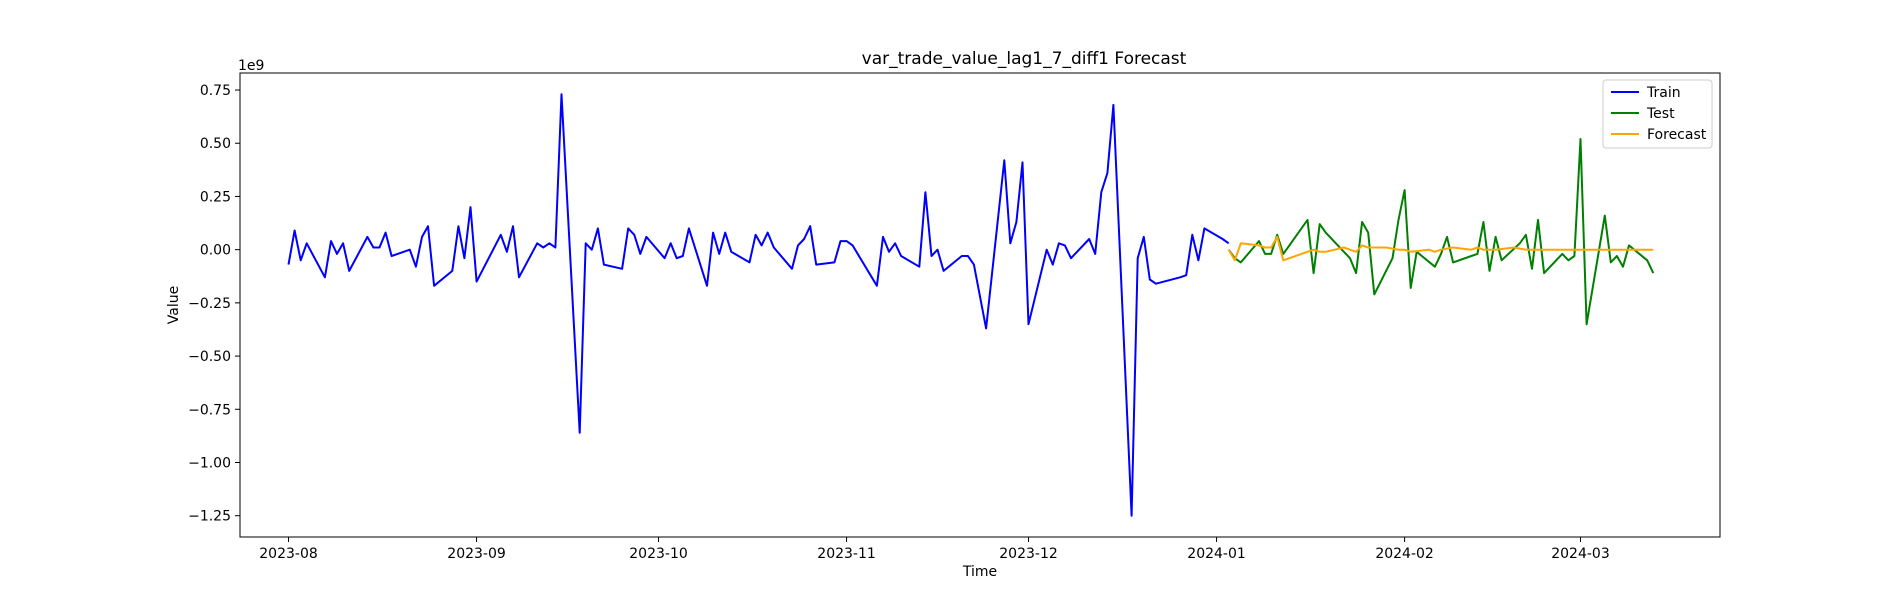 The height and width of the screenshot is (600, 1900). I want to click on y-tick-label: −0.75, so click(209, 410).